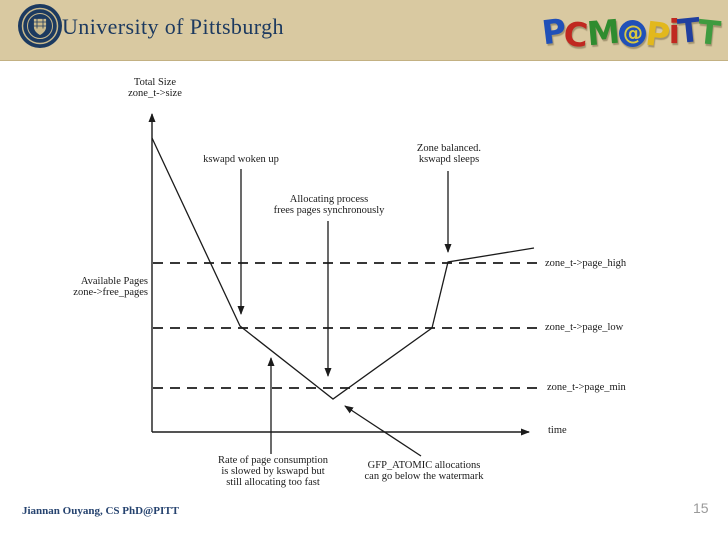 This screenshot has width=728, height=546. Describe the element at coordinates (557, 430) in the screenshot. I see `time-axis-label: time` at that location.